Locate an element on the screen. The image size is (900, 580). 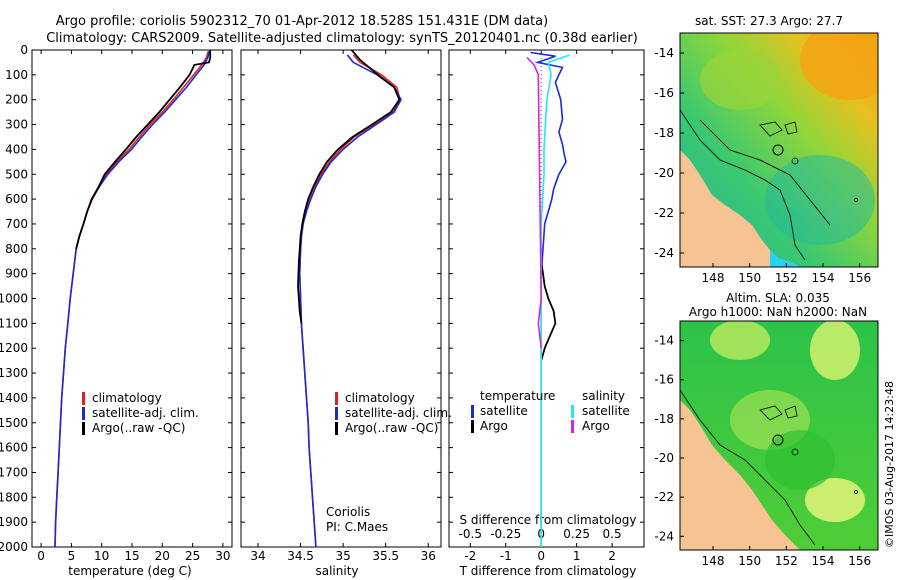
x-tick-label: 20 is located at coordinates (162, 556).